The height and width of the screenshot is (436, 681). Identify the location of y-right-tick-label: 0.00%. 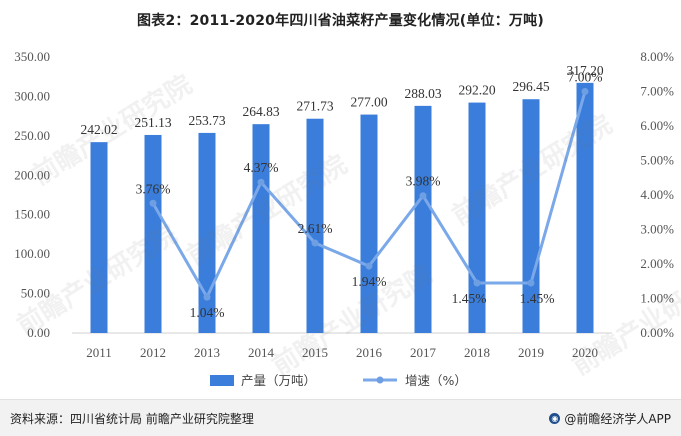
(657, 332).